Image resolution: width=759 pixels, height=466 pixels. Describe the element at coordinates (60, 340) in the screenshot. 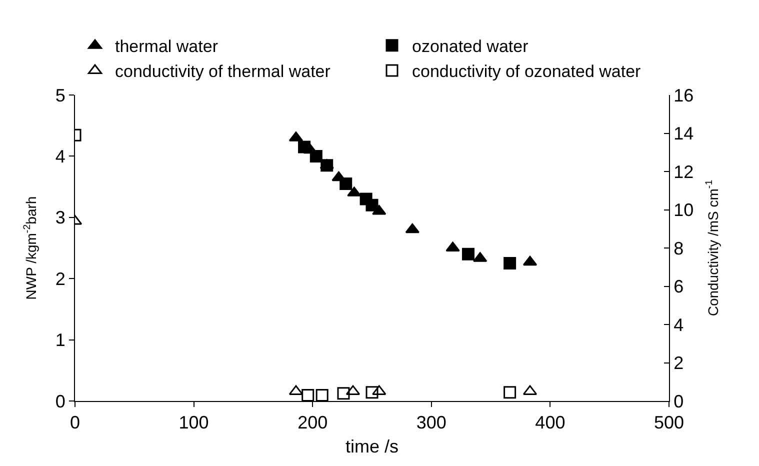

I see `y-tick-label: 1` at that location.